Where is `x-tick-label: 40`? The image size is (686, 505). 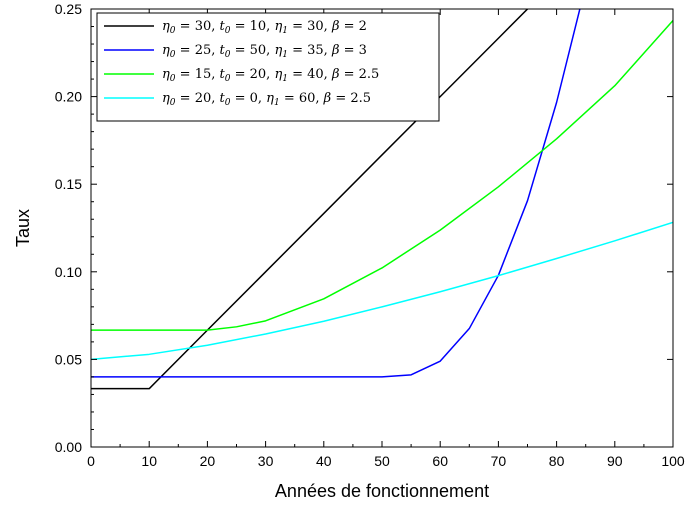
x-tick-label: 40 is located at coordinates (324, 461).